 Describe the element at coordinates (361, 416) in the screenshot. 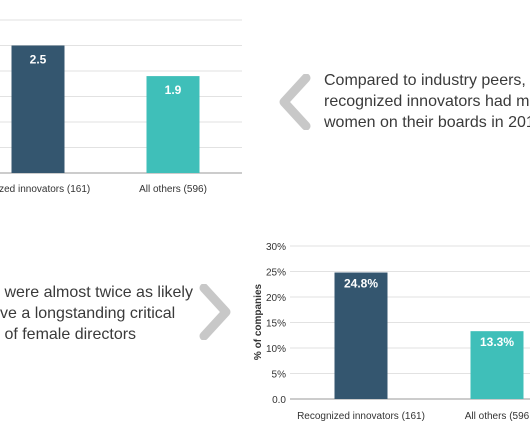

I see `bottom-chart-category-label: Recognized innovators (161)` at that location.